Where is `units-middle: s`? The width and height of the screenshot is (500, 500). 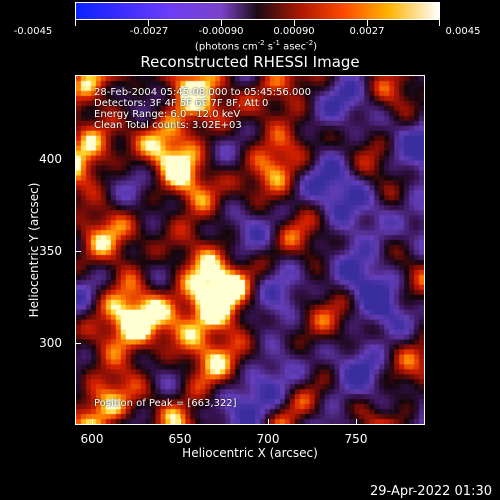
units-middle: s is located at coordinates (269, 47).